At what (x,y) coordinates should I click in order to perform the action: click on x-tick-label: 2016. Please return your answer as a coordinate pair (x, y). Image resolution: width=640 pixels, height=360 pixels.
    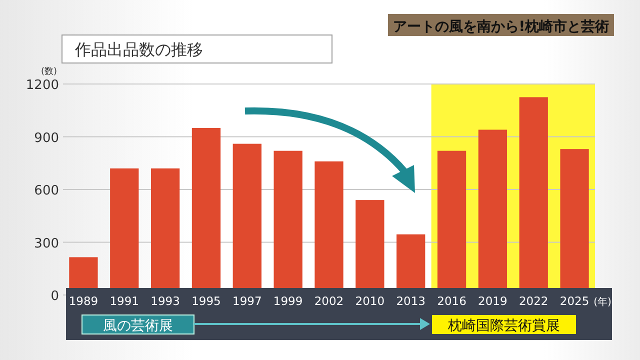
    Looking at the image, I should click on (451, 301).